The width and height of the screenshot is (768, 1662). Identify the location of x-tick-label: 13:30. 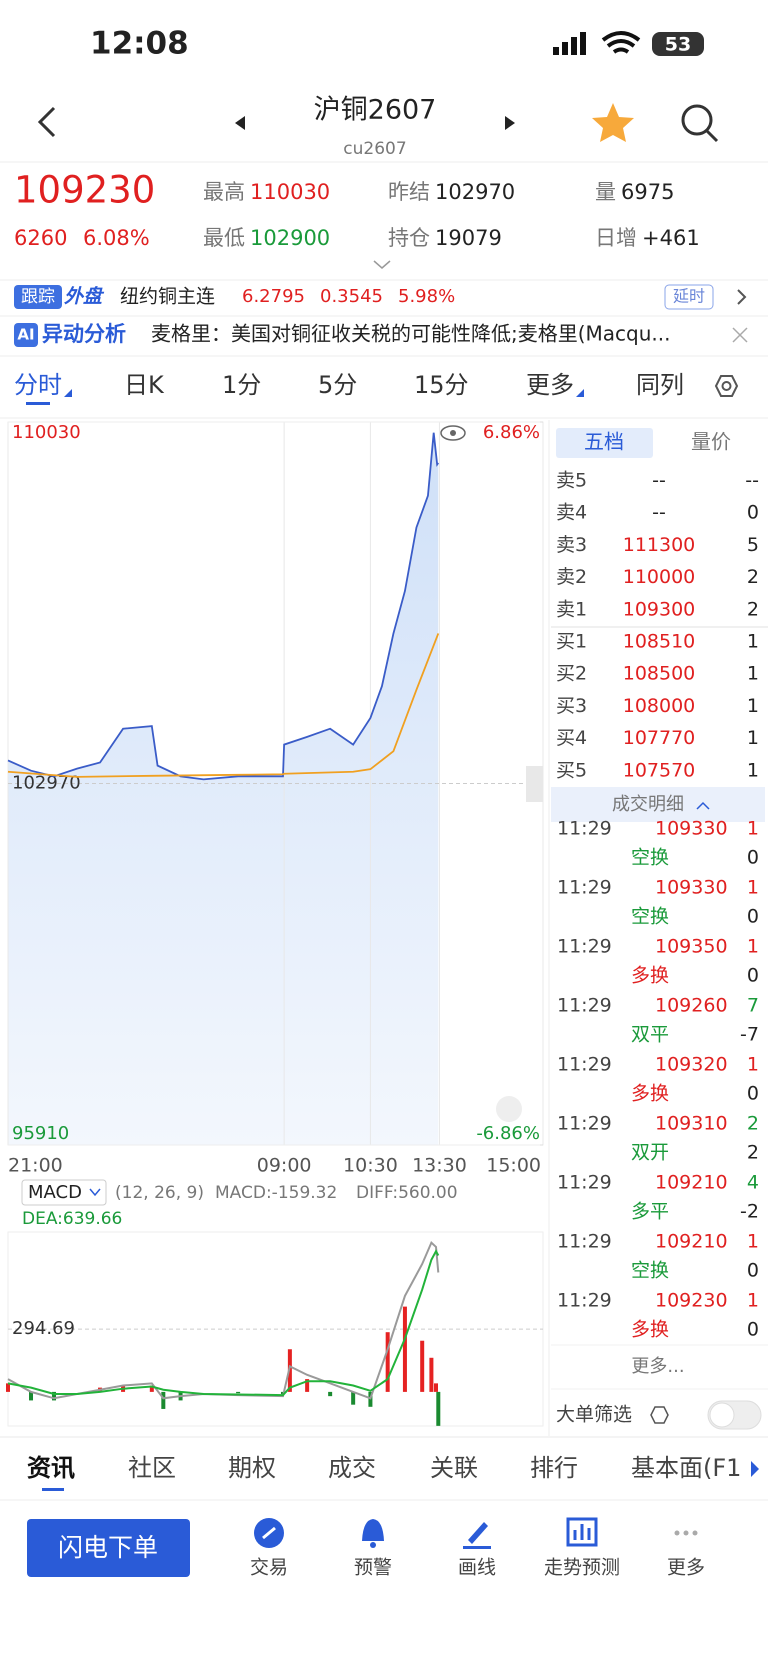
(439, 1166).